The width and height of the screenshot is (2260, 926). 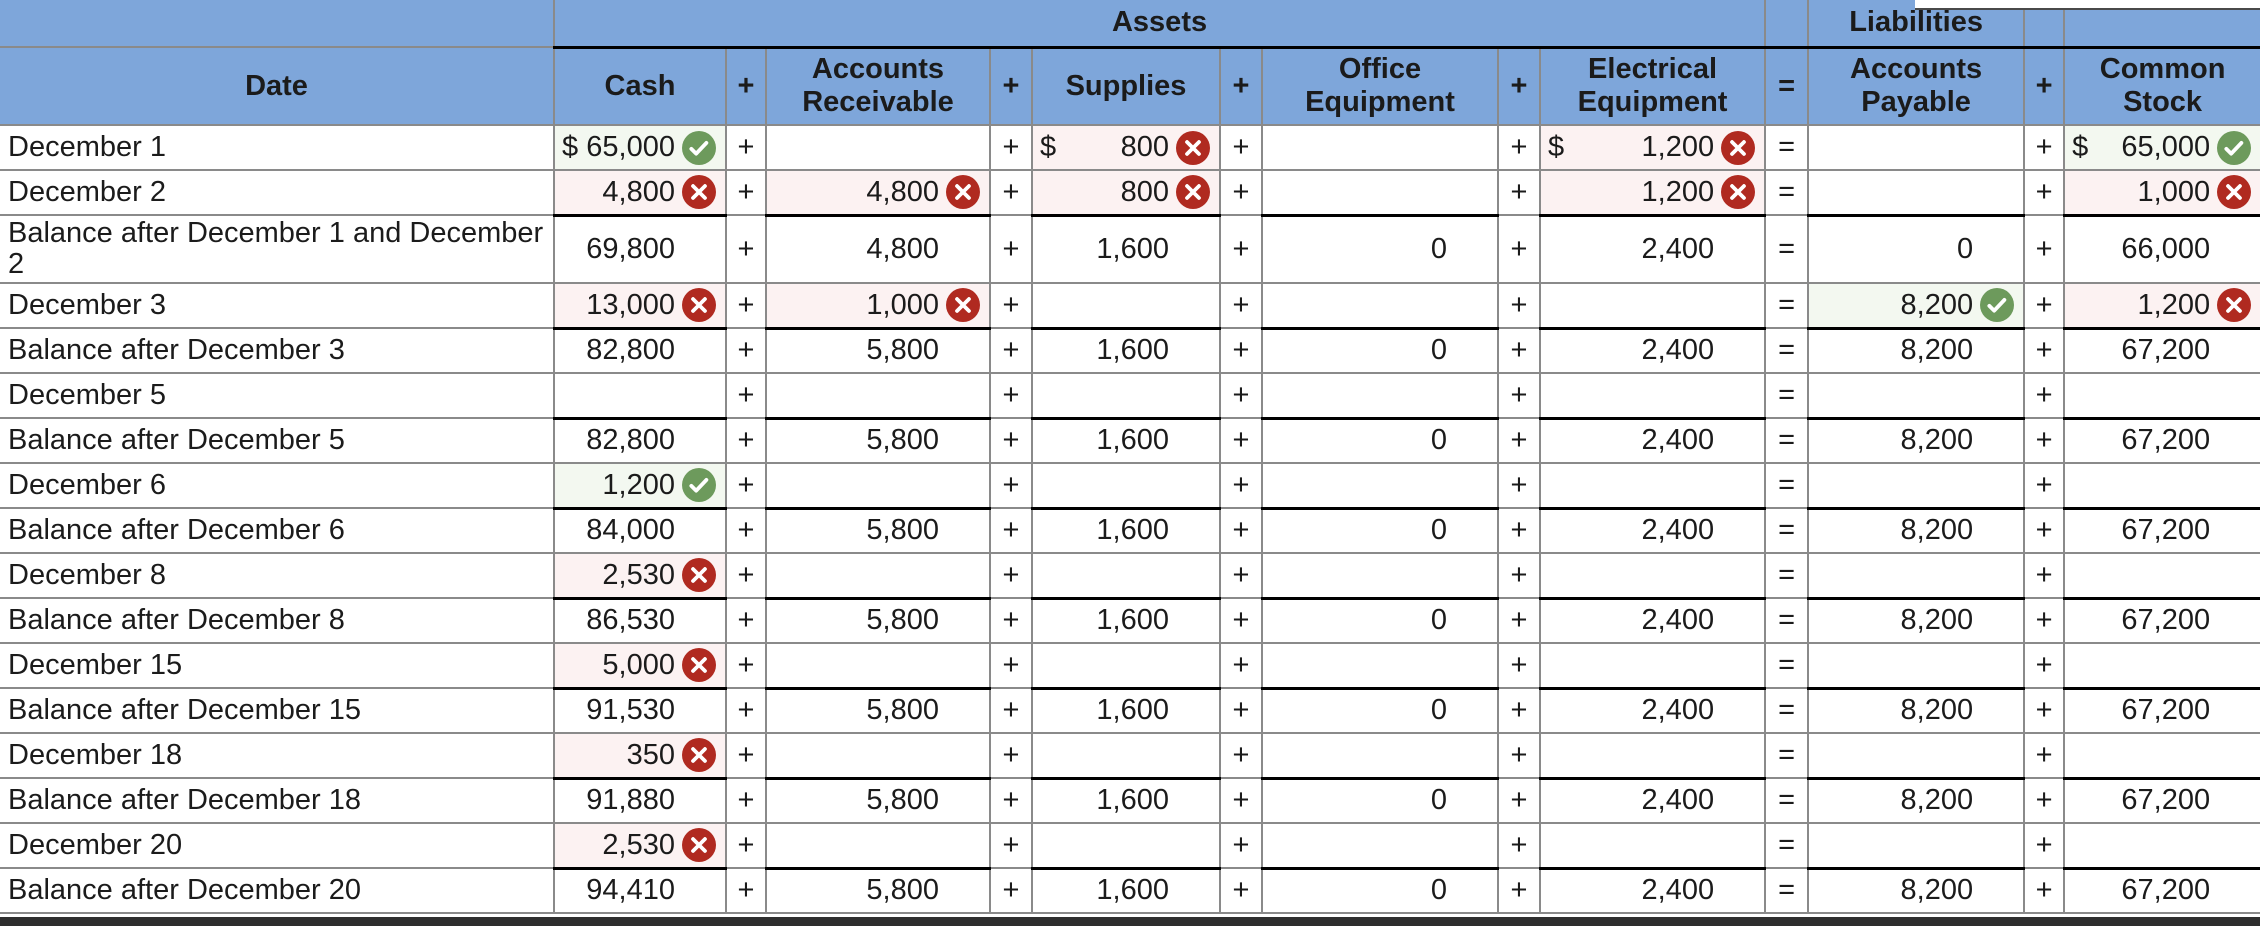 I want to click on cell-cash: 1,200, so click(x=640, y=486).